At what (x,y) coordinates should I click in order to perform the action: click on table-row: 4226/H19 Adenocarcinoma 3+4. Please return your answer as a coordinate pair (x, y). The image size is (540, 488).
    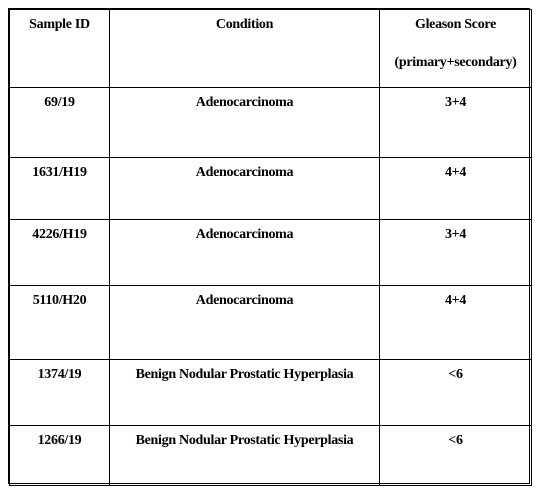
    Looking at the image, I should click on (270, 252).